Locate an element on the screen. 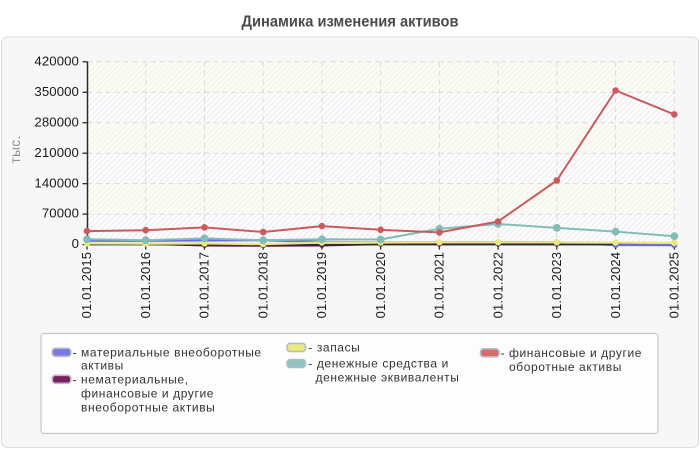 This screenshot has width=700, height=450. svg-text: активы is located at coordinates (102, 366).